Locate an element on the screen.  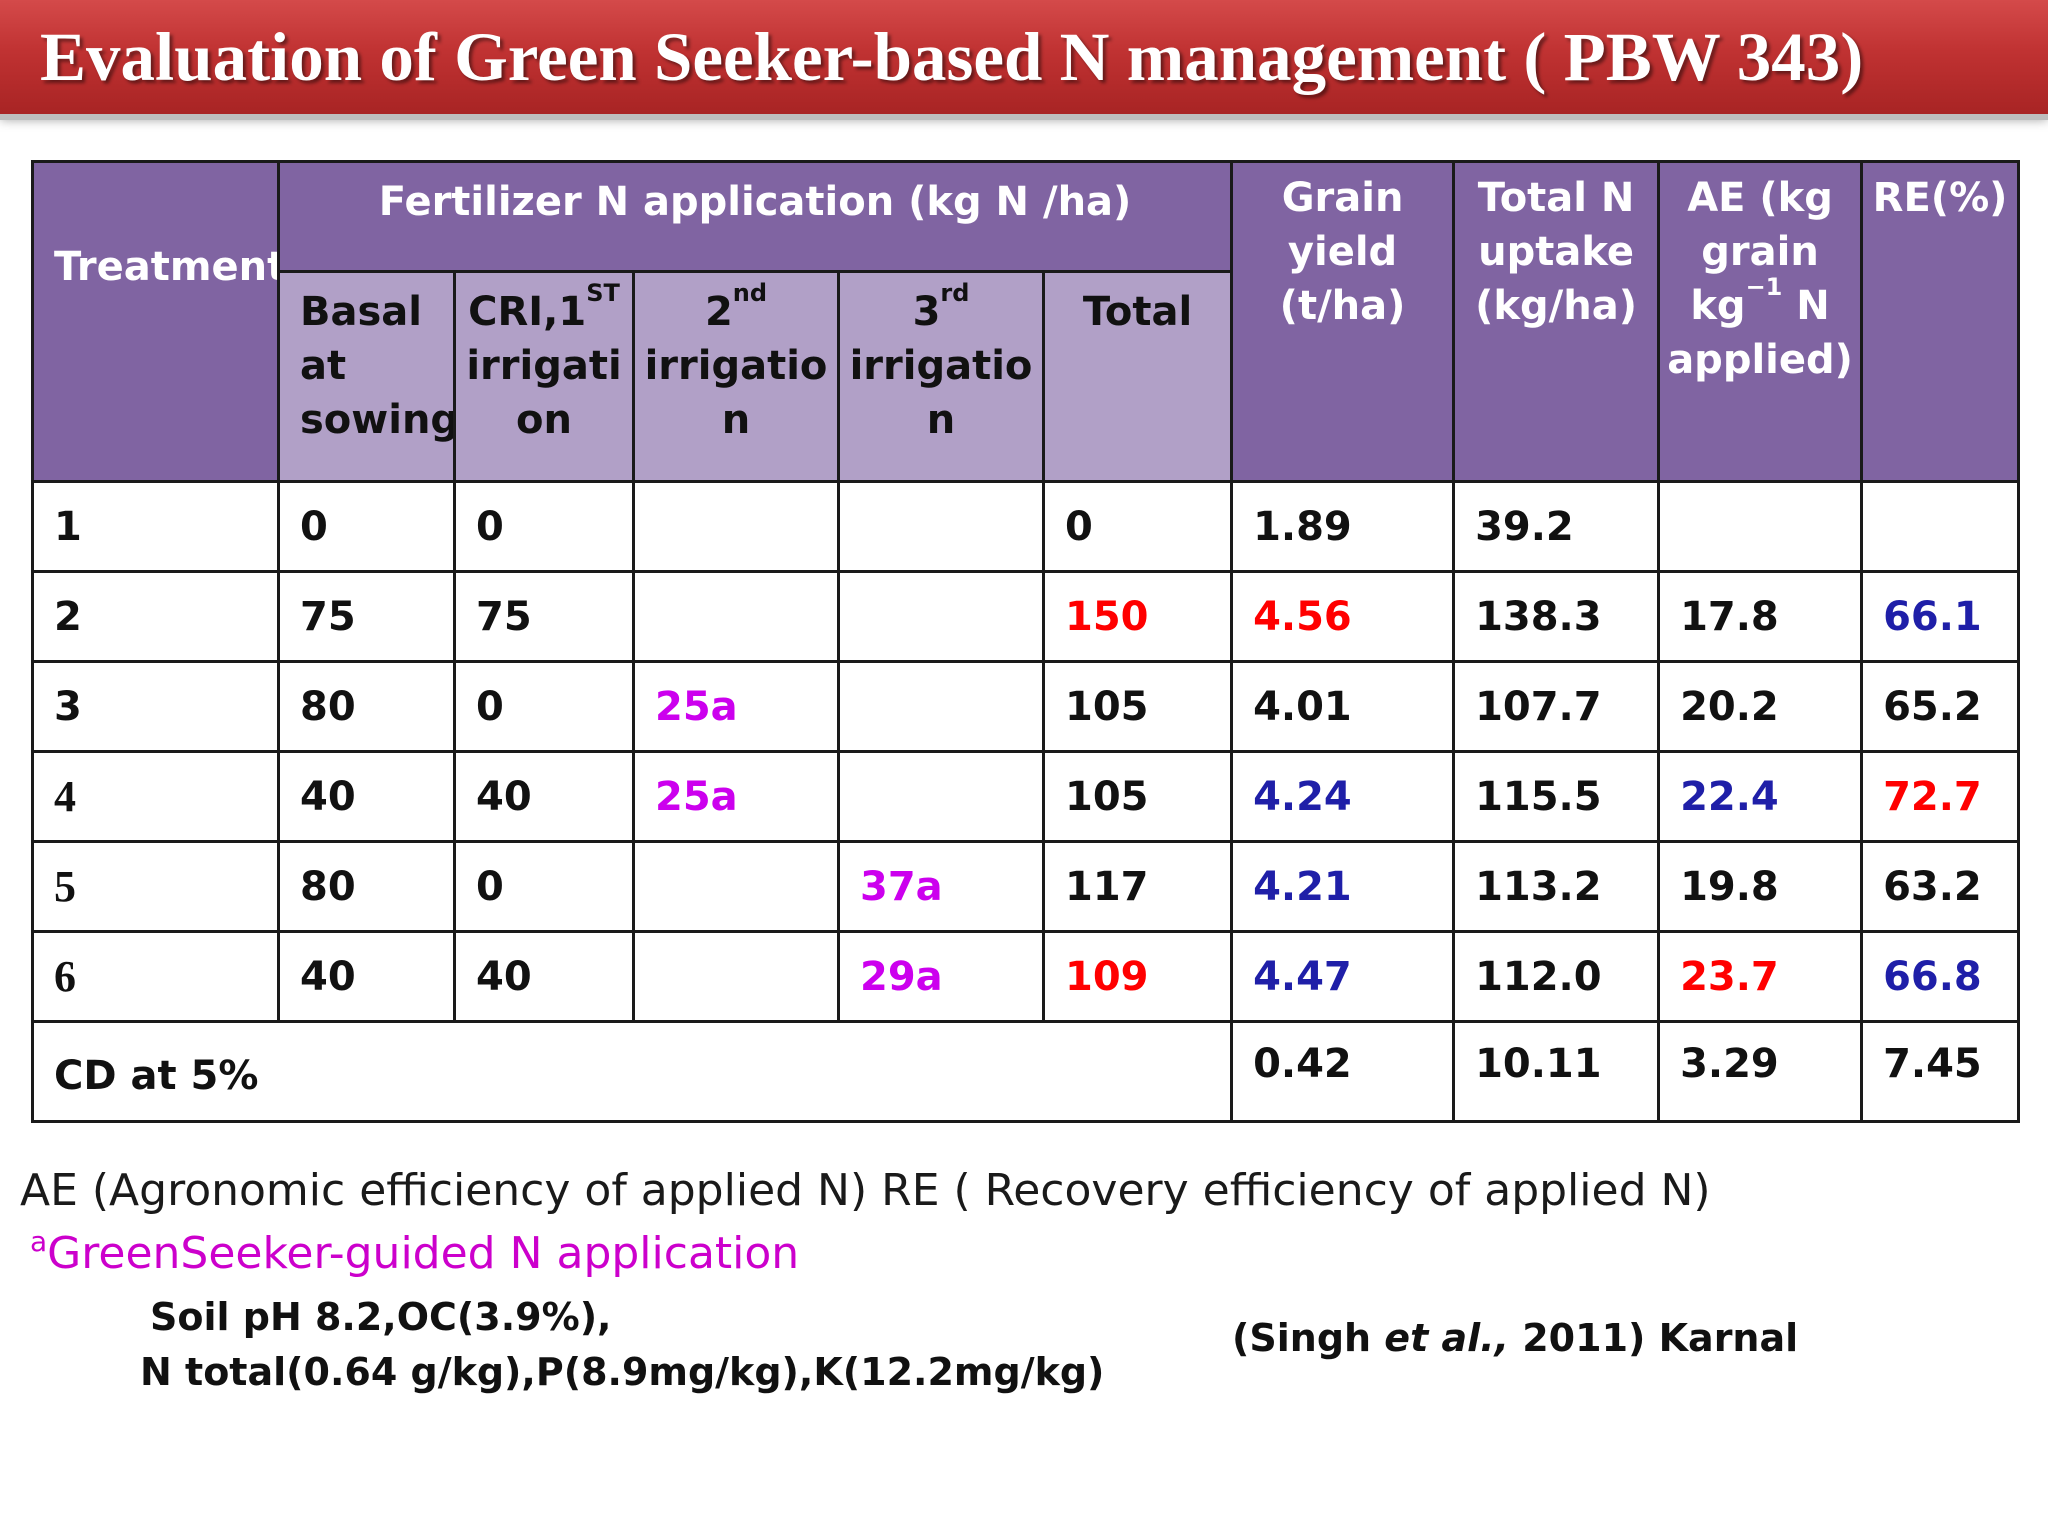
header-irr3-sup: rd is located at coordinates (955, 293).